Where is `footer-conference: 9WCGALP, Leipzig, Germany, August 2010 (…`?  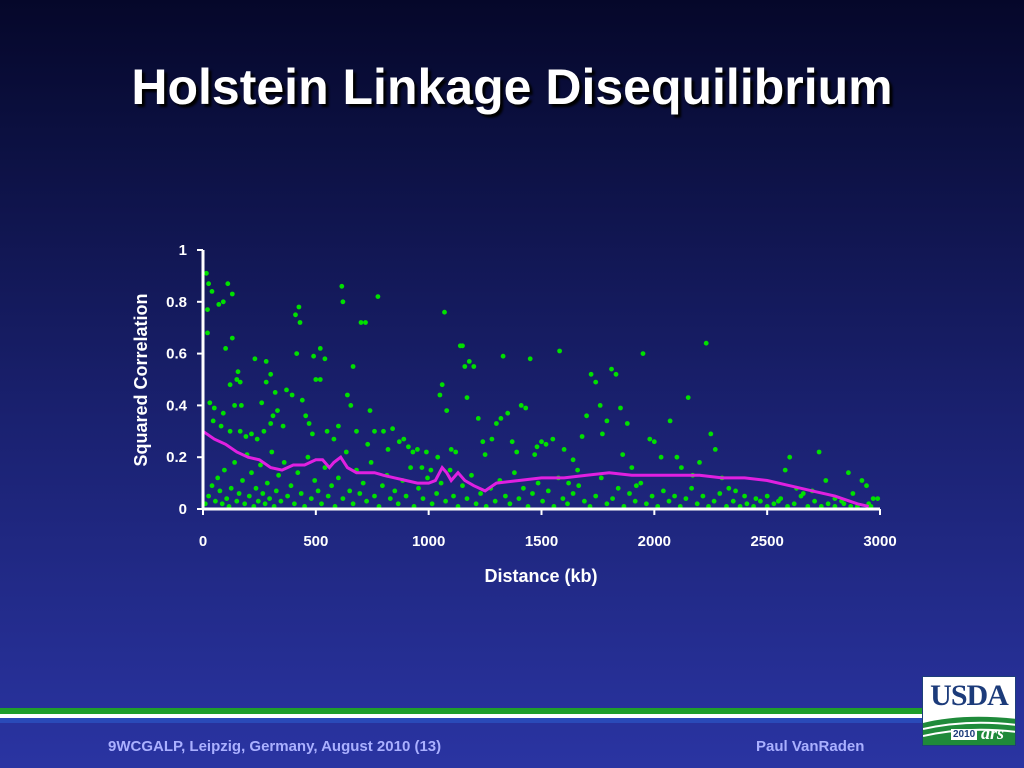
footer-conference: 9WCGALP, Leipzig, Germany, August 2010 (… is located at coordinates (275, 746).